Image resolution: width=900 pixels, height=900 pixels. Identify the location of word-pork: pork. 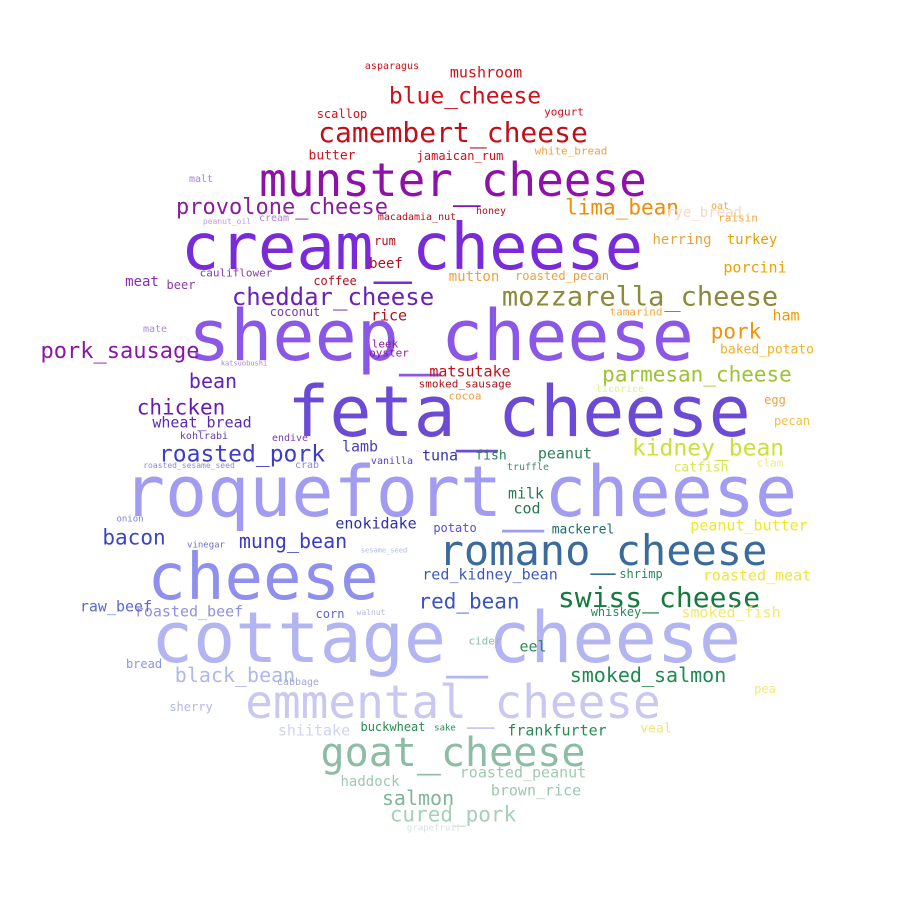
(736, 331).